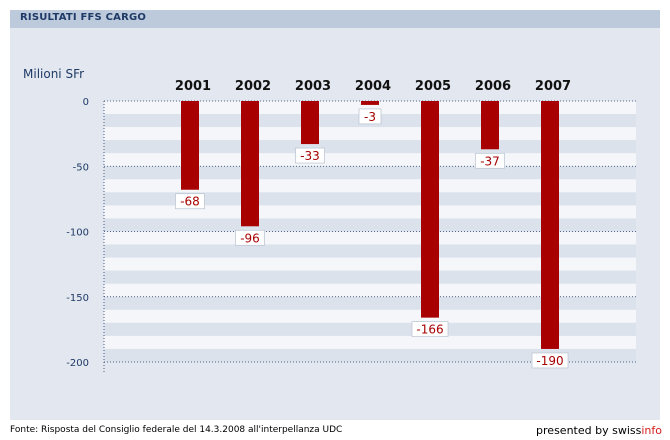 The height and width of the screenshot is (440, 670). What do you see at coordinates (572, 430) in the screenshot?
I see `presented-by-text: presented by` at bounding box center [572, 430].